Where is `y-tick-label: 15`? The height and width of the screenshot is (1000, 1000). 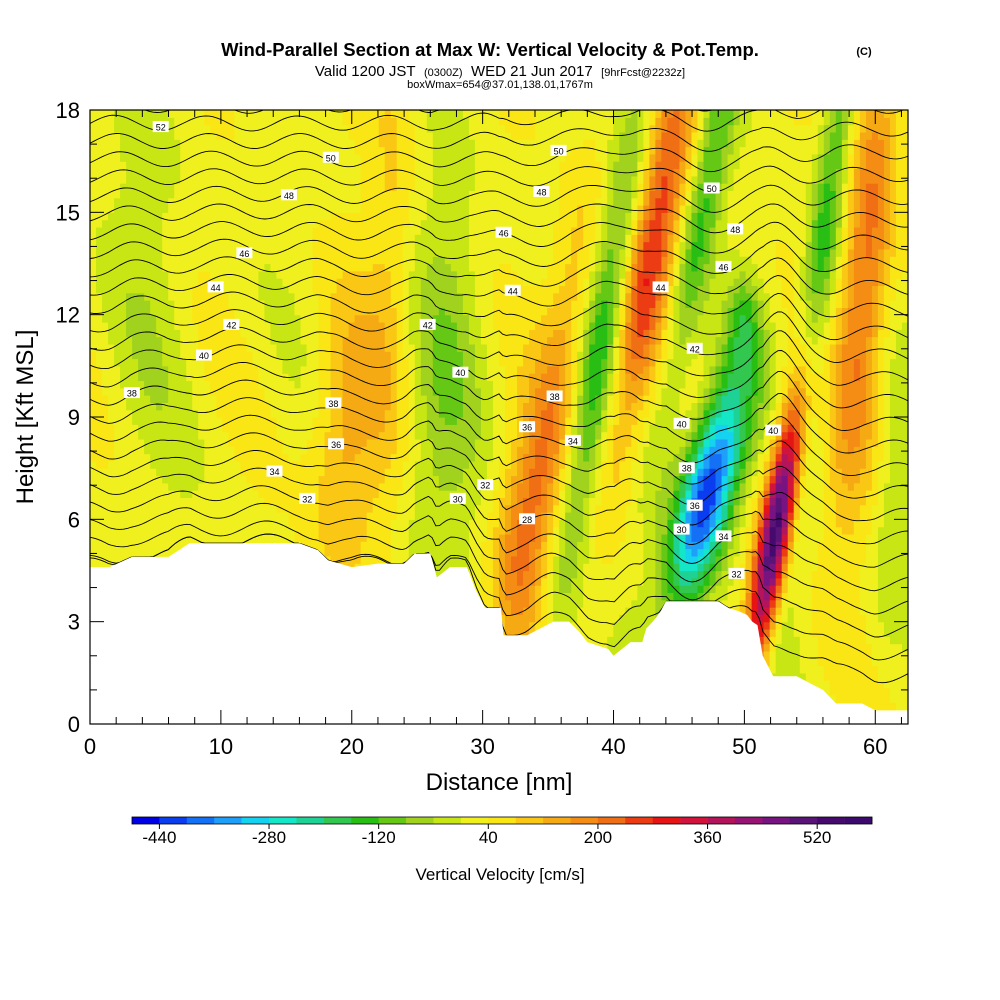 y-tick-label: 15 is located at coordinates (68, 212).